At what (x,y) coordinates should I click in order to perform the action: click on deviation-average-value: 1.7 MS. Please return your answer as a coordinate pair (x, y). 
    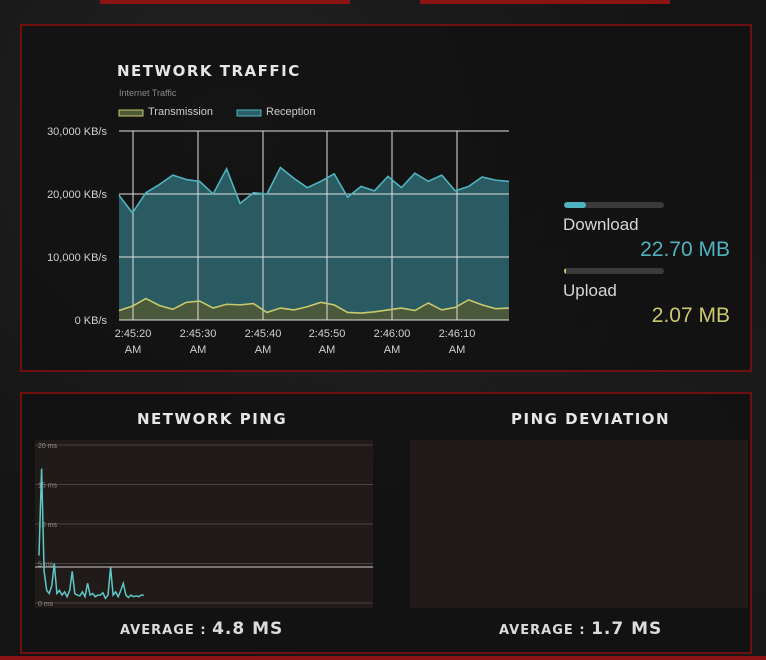
    Looking at the image, I should click on (627, 629).